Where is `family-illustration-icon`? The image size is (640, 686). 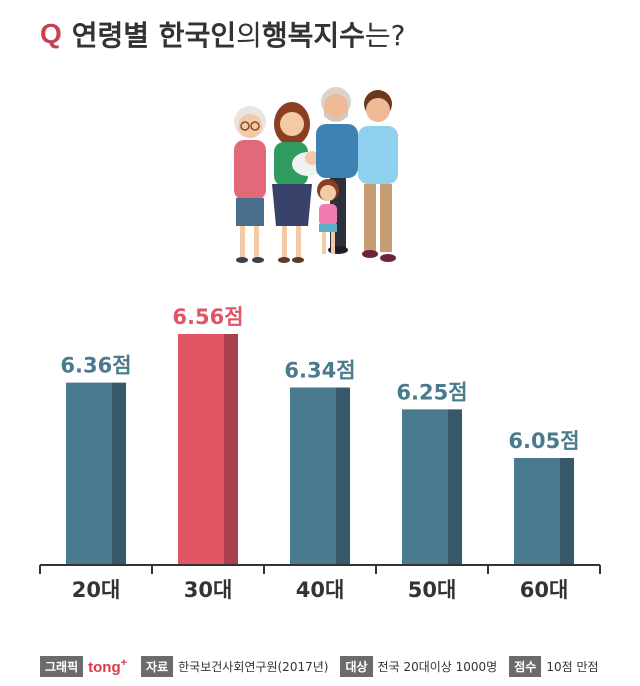 family-illustration-icon is located at coordinates (316, 175).